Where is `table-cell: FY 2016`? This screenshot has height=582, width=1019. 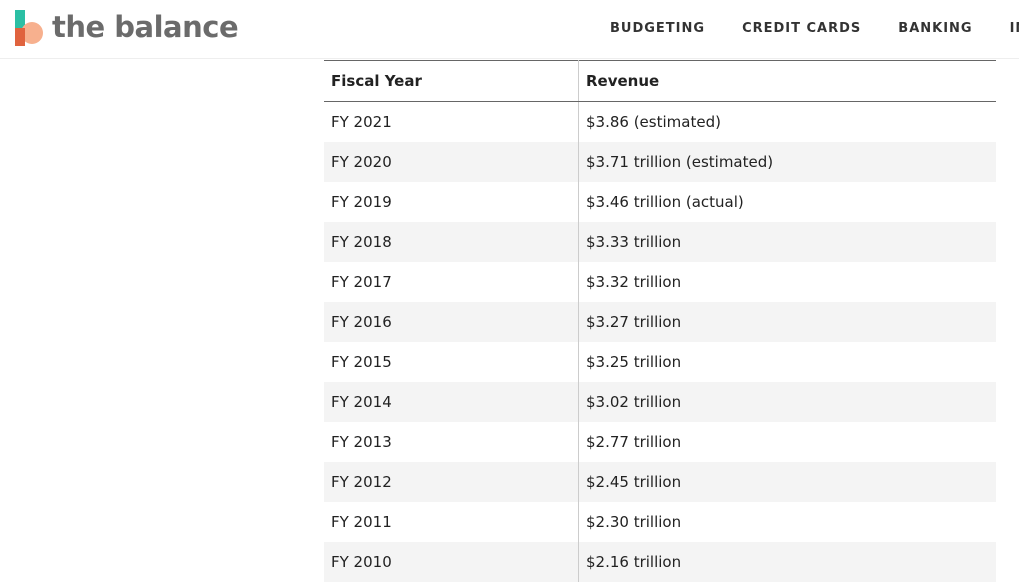 table-cell: FY 2016 is located at coordinates (451, 322).